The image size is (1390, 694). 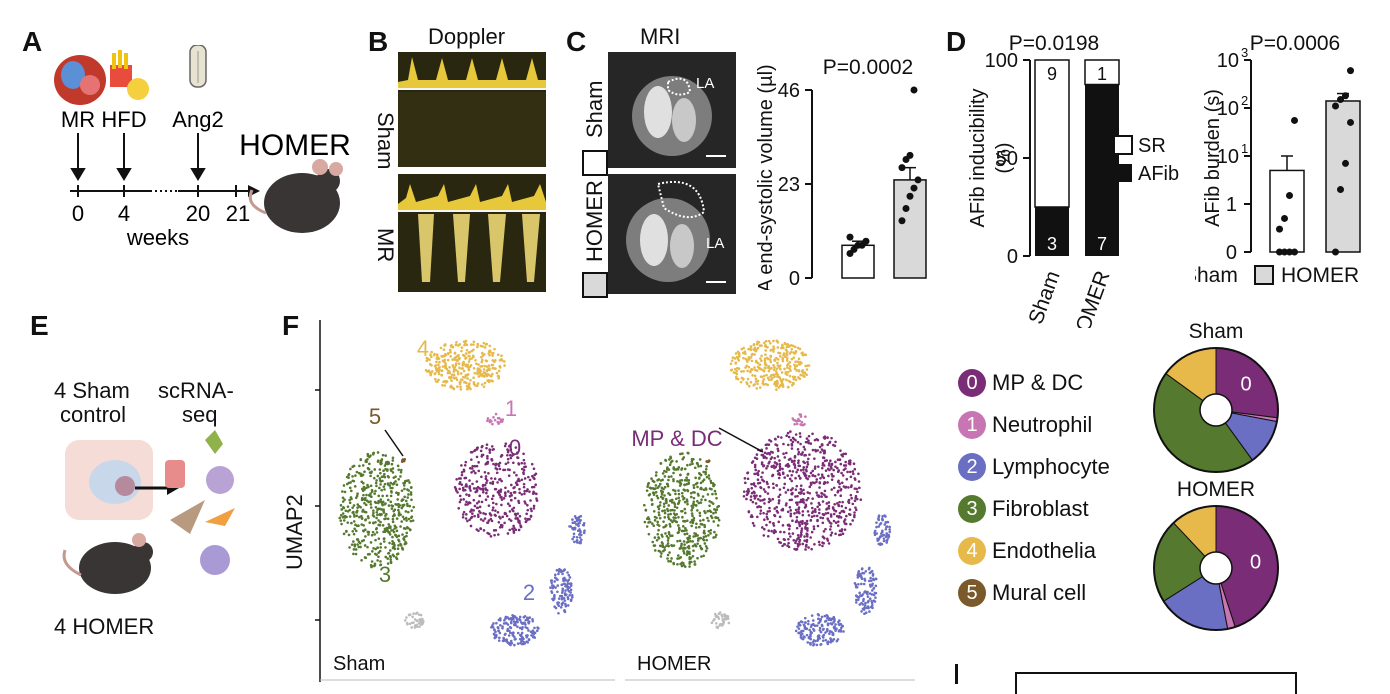 I want to click on mural-pointer, so click(x=394, y=443).